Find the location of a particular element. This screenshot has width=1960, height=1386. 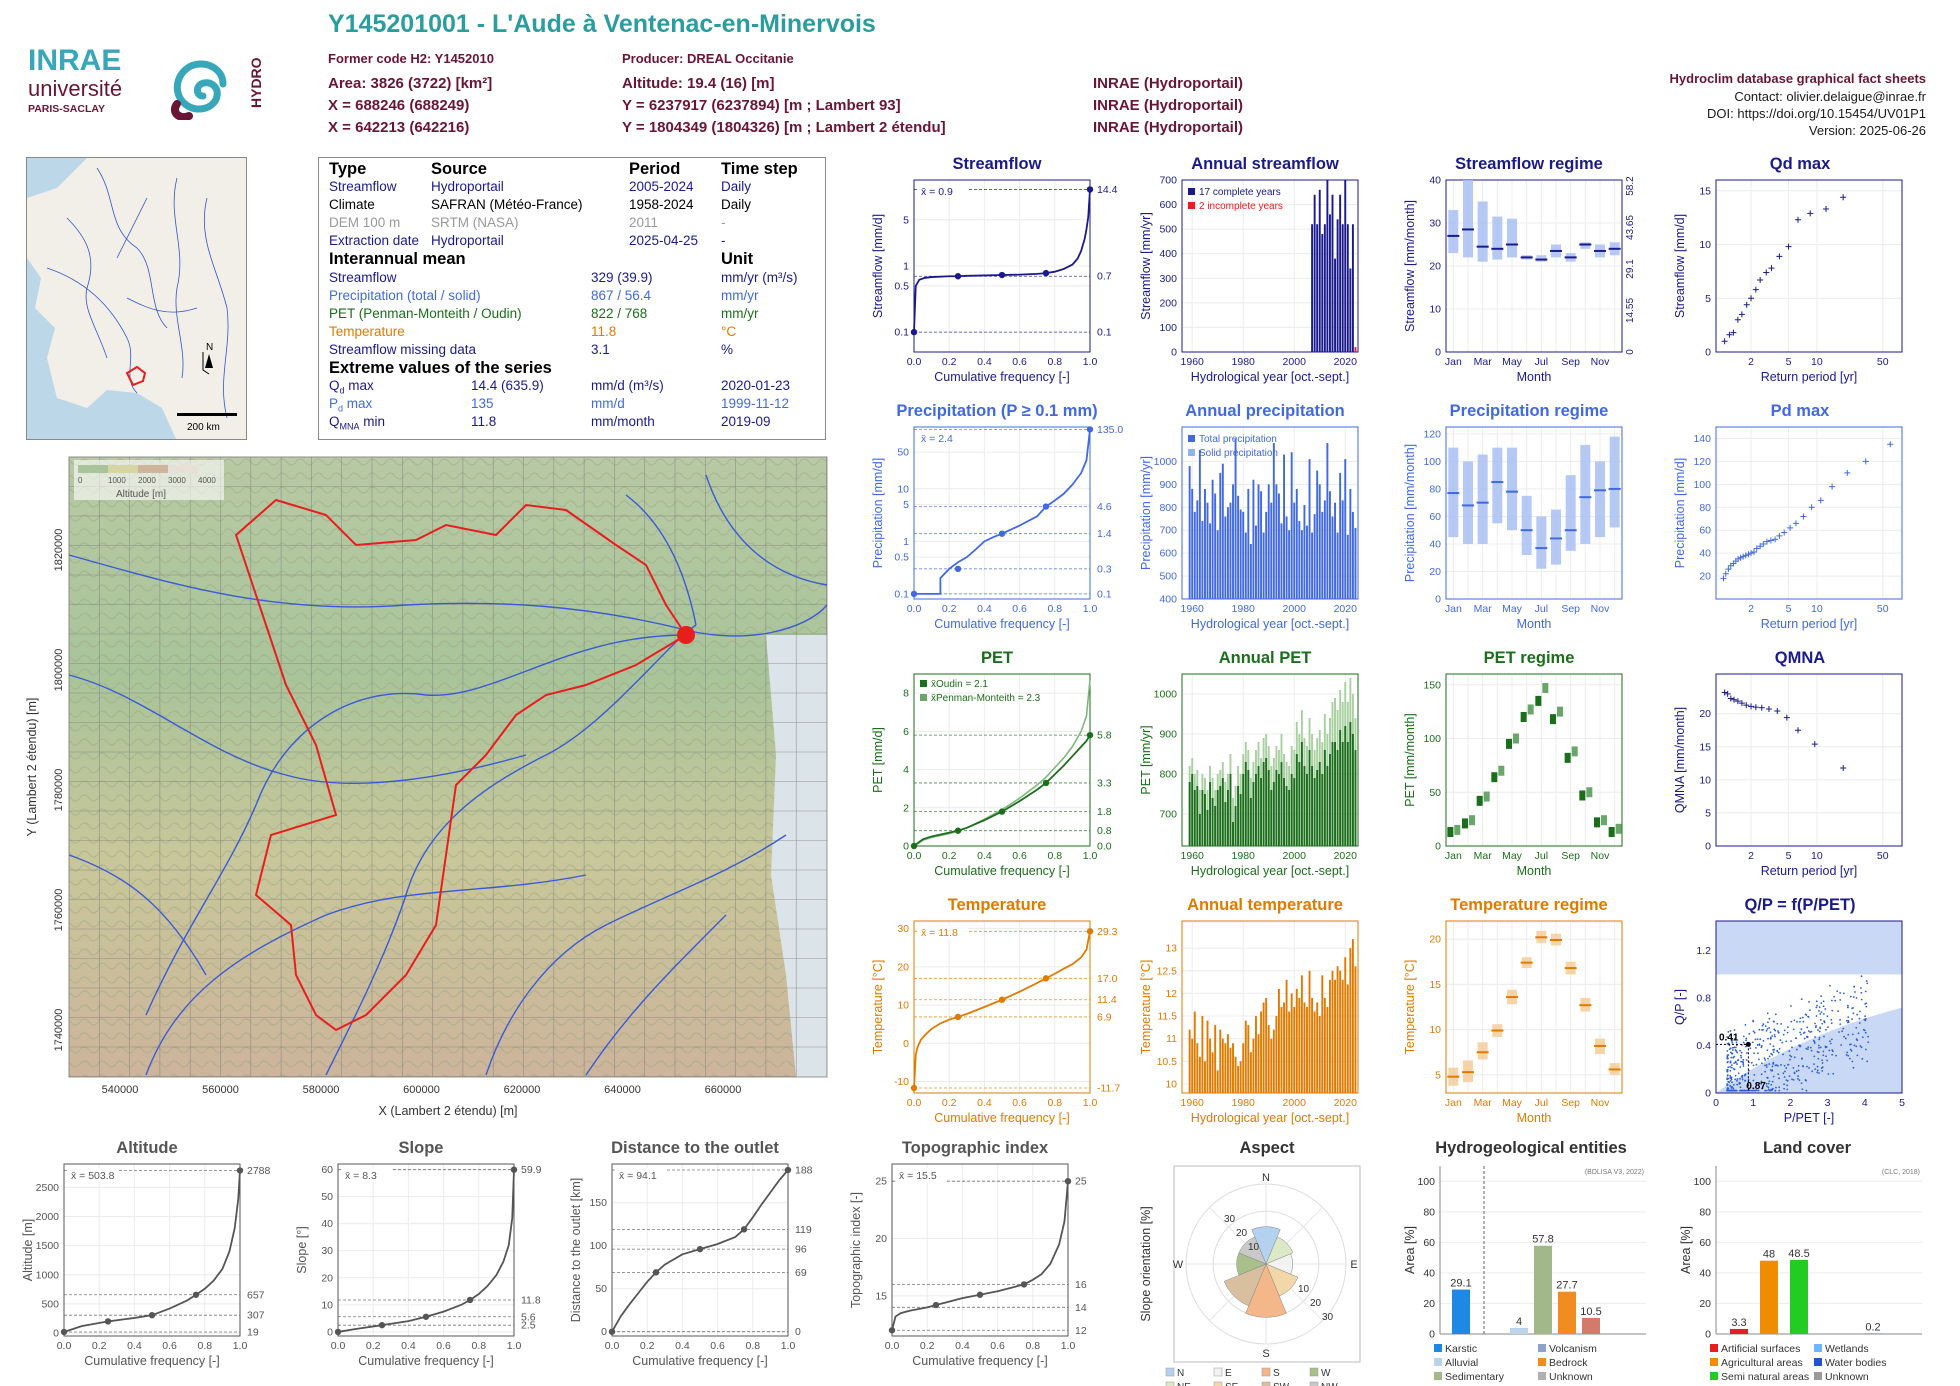

y-tick-label: 12 is located at coordinates (1171, 994).